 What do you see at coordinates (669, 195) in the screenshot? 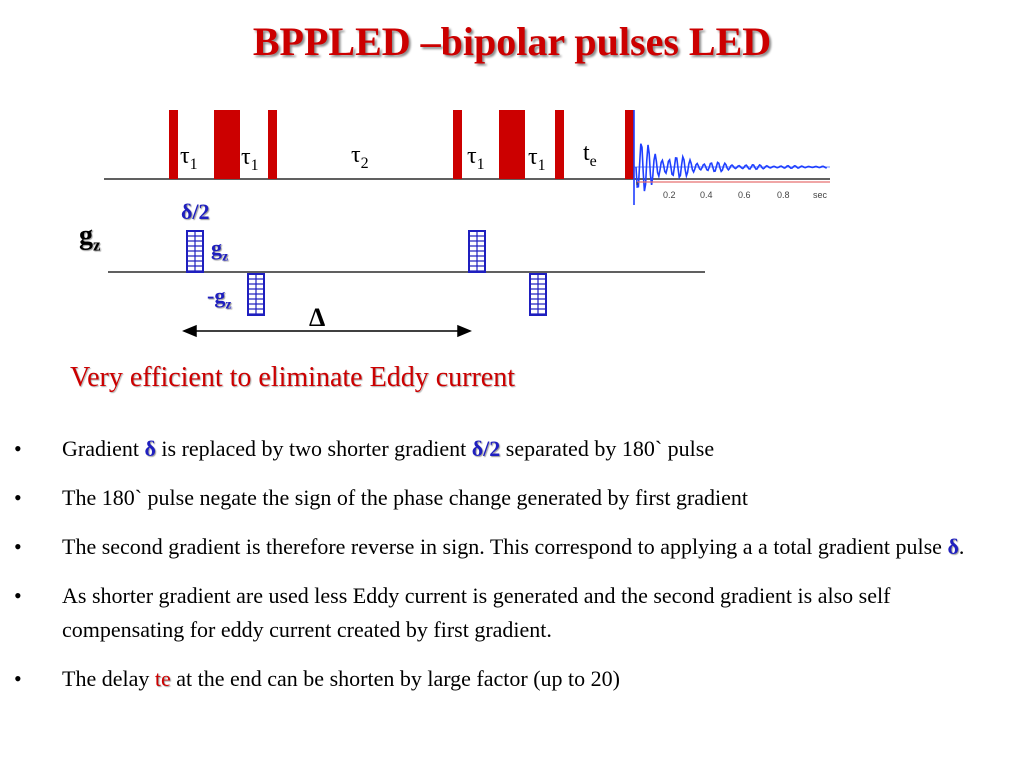
I see `fid-tick-label: 0.2` at bounding box center [669, 195].